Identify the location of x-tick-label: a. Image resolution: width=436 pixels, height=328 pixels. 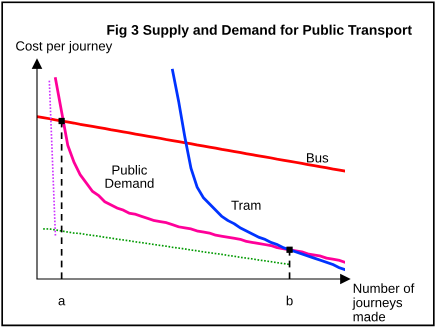
(62, 302).